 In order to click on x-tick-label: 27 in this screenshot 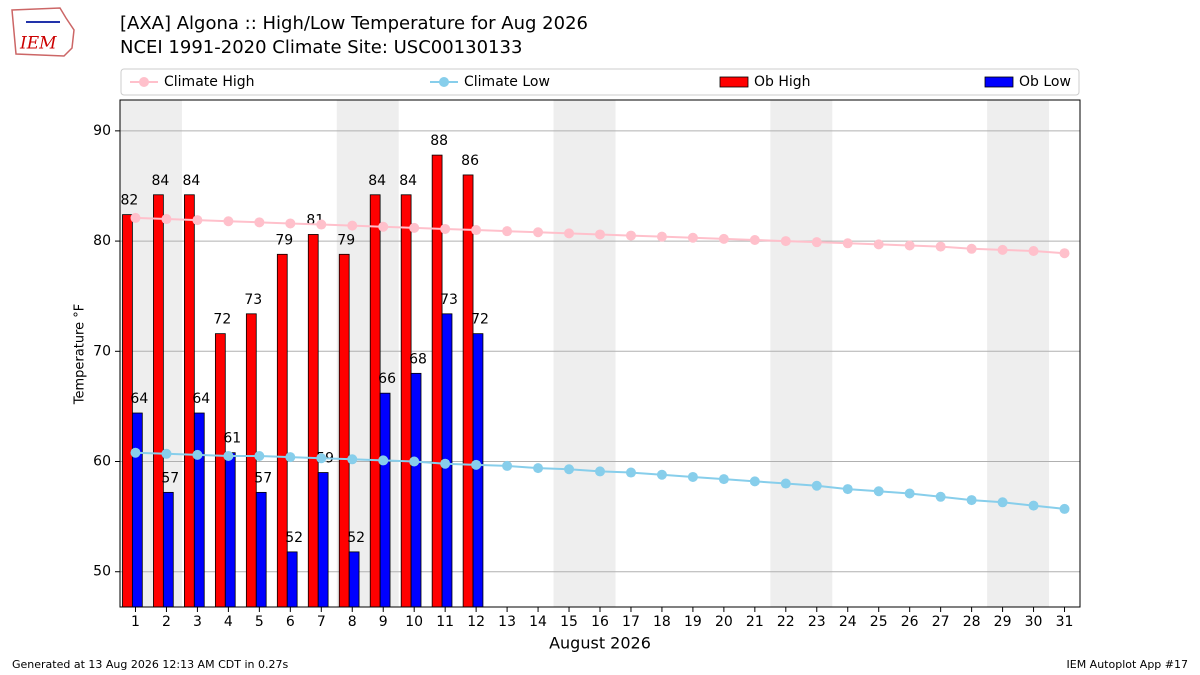, I will do `click(941, 622)`.